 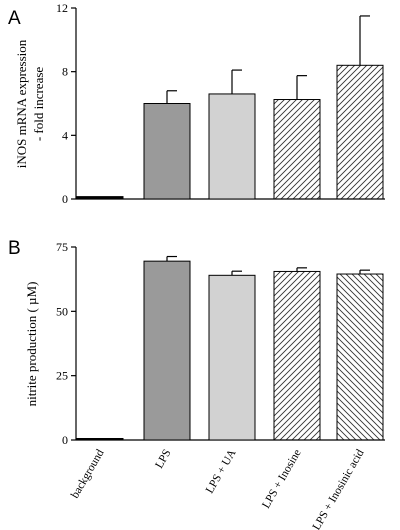 I want to click on panel-label: A, so click(x=14, y=18).